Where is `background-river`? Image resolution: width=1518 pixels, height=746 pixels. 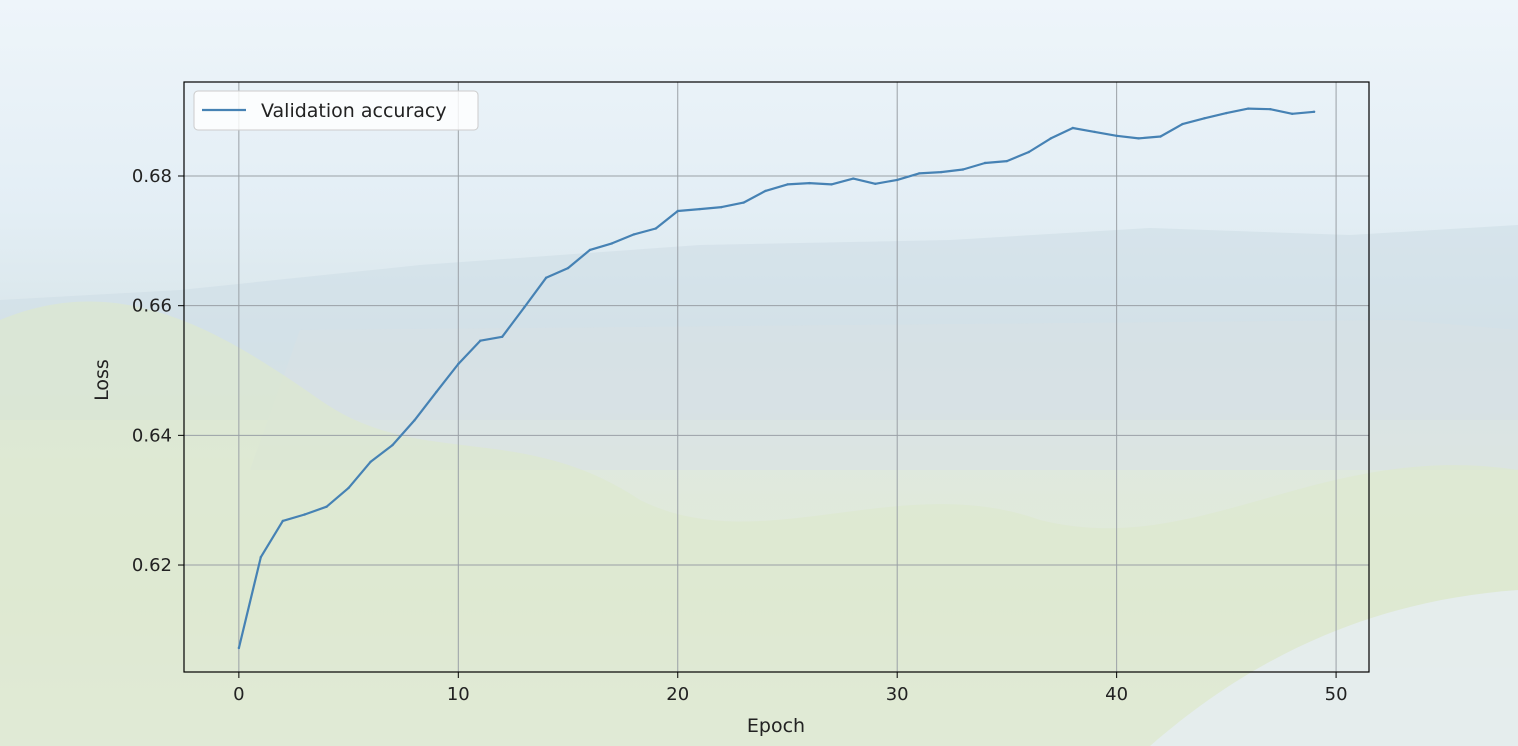
background-river is located at coordinates (1334, 668).